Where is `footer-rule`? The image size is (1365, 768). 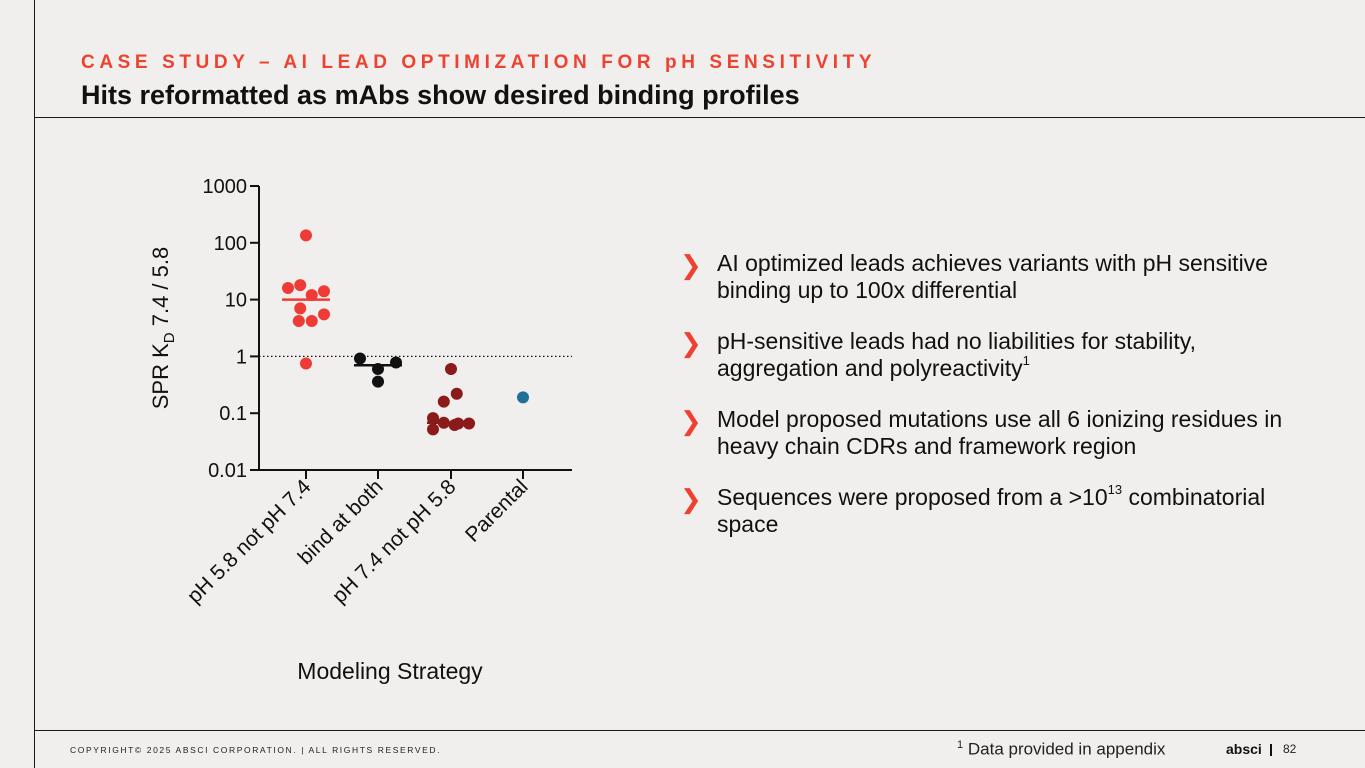 footer-rule is located at coordinates (699, 730).